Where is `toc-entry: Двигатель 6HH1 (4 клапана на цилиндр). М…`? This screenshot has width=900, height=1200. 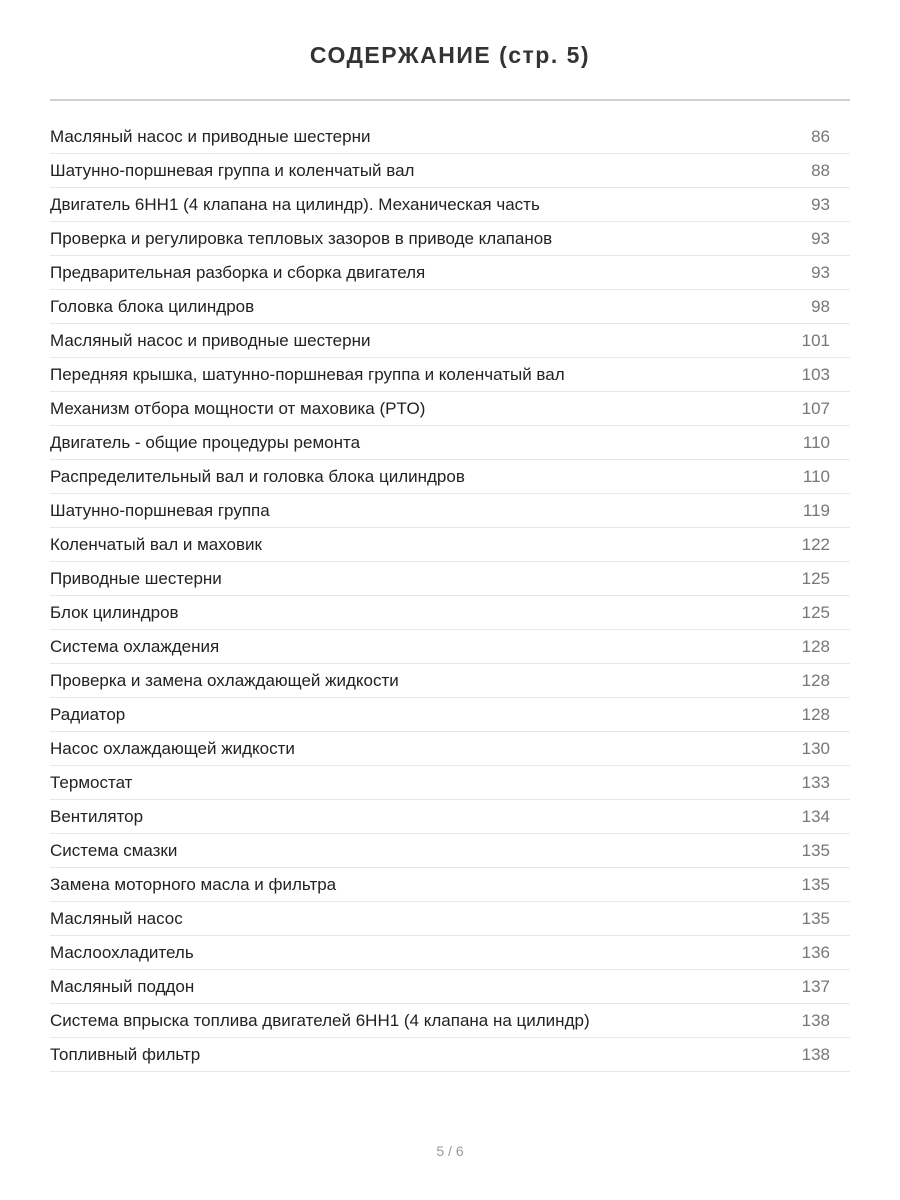
toc-entry: Двигатель 6HH1 (4 клапана на цилиндр). М… is located at coordinates (450, 205).